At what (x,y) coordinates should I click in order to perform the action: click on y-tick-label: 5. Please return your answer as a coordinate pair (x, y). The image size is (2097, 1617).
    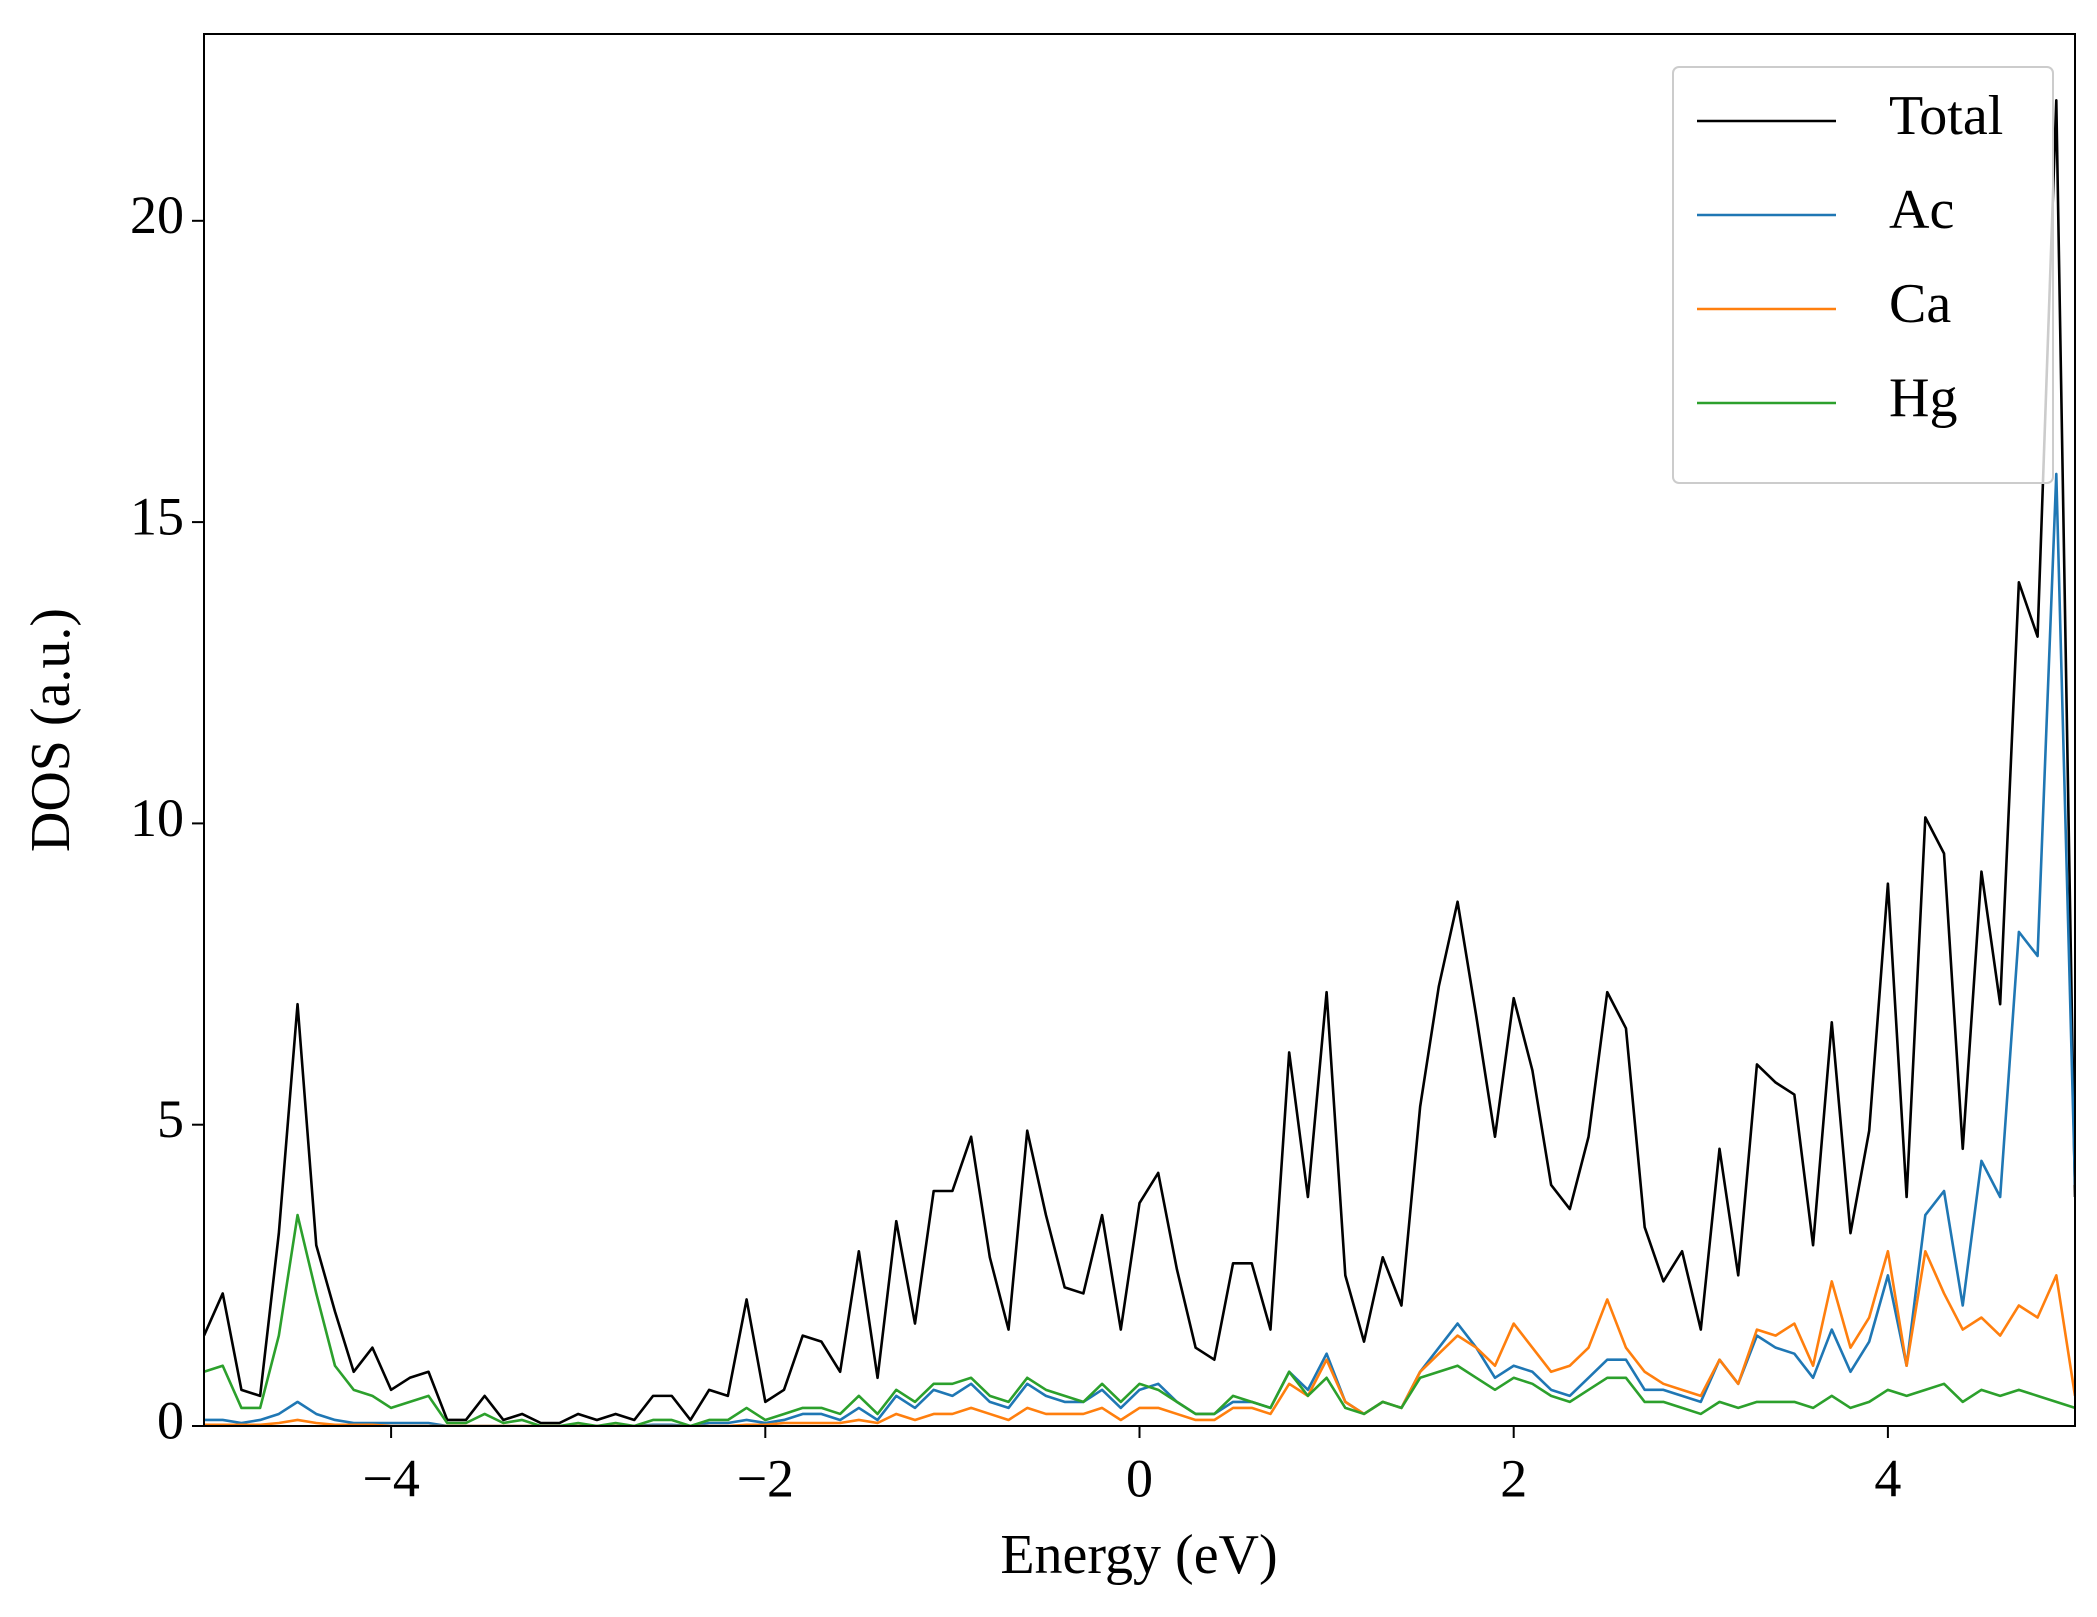
    Looking at the image, I should click on (170, 1119).